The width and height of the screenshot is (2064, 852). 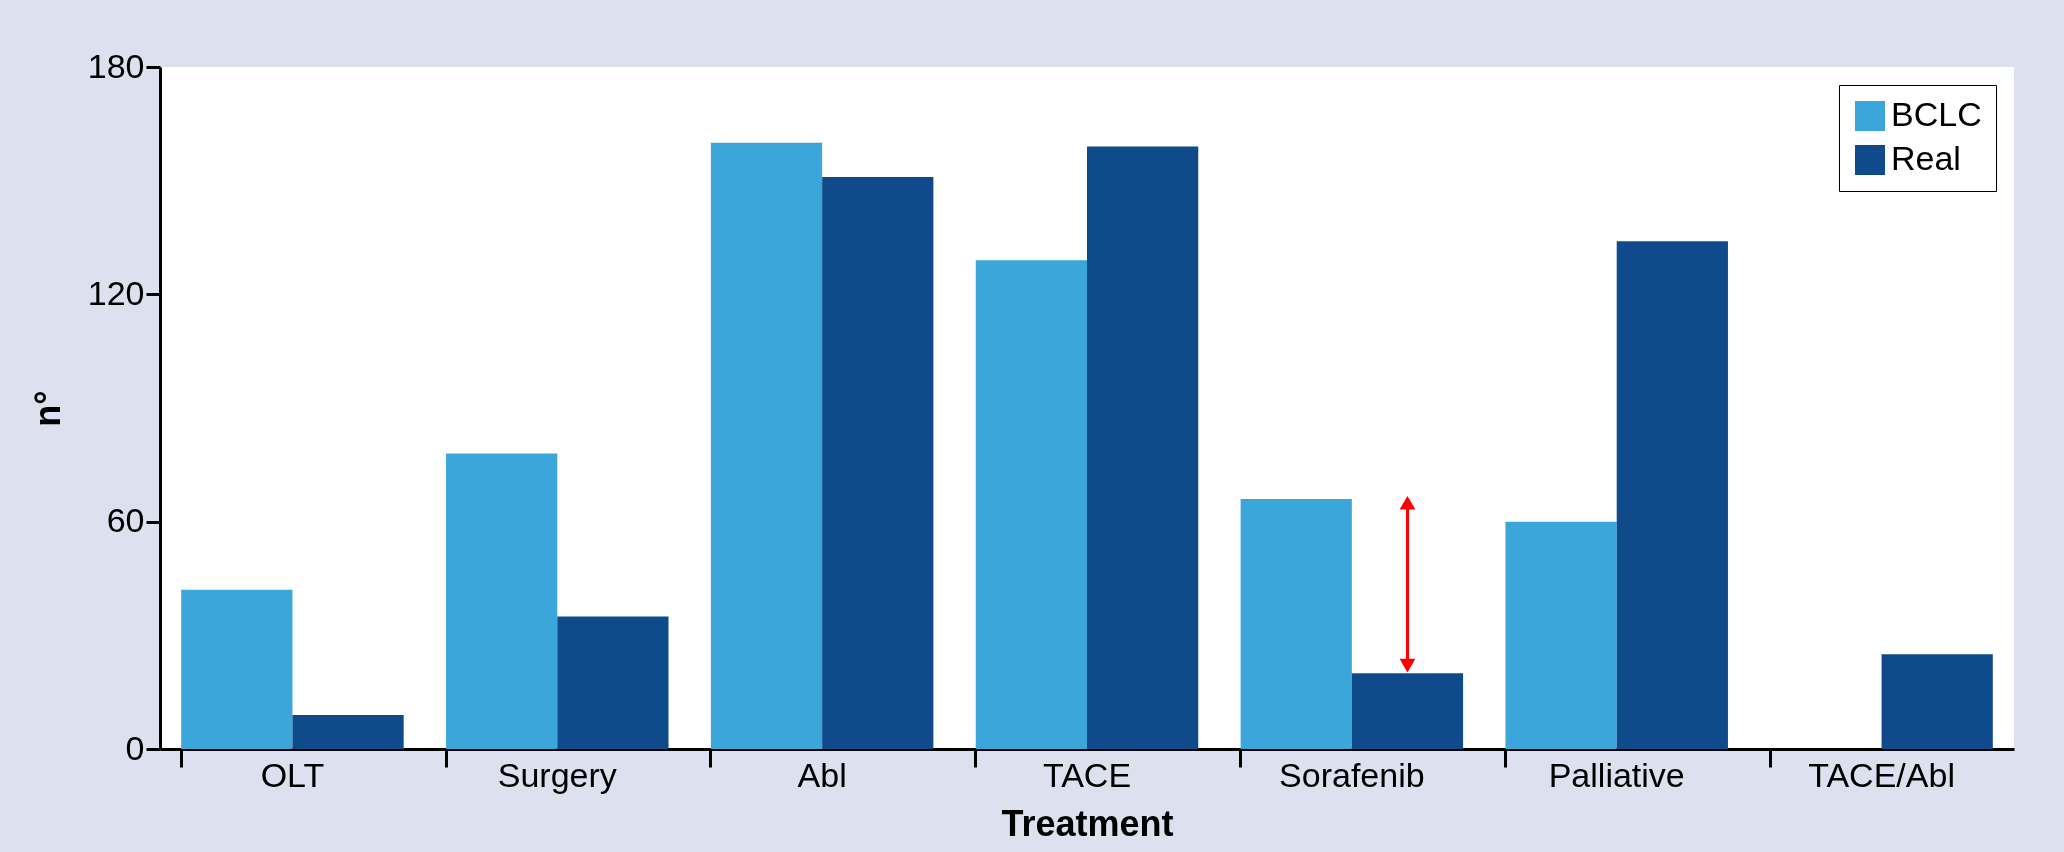 What do you see at coordinates (1616, 774) in the screenshot?
I see `x-tick-label: Palliative` at bounding box center [1616, 774].